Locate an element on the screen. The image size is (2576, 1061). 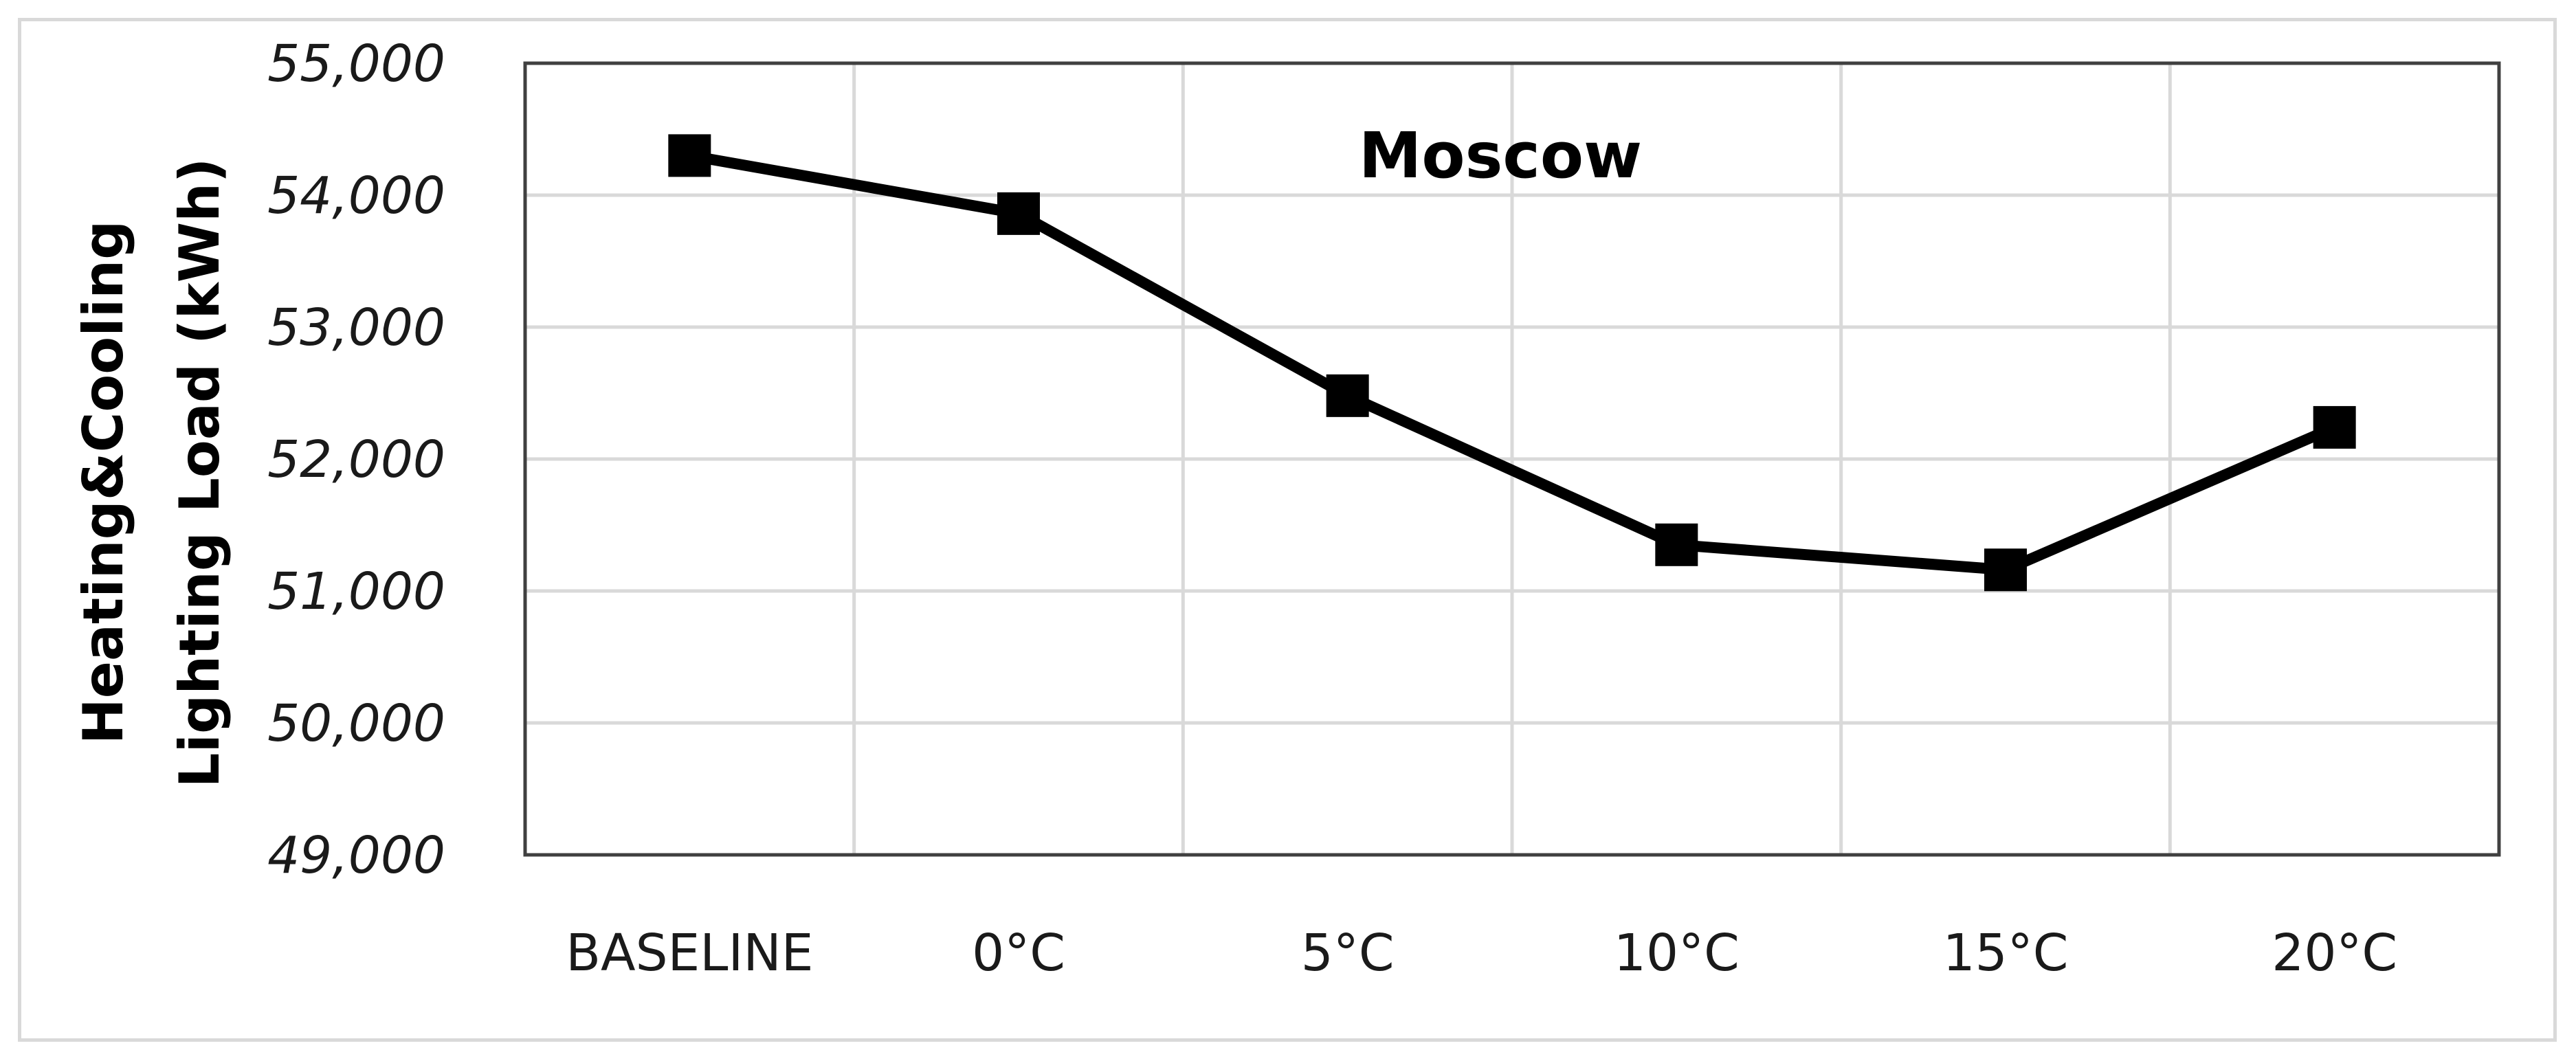
y-tick-label: 55,000 is located at coordinates (356, 63).